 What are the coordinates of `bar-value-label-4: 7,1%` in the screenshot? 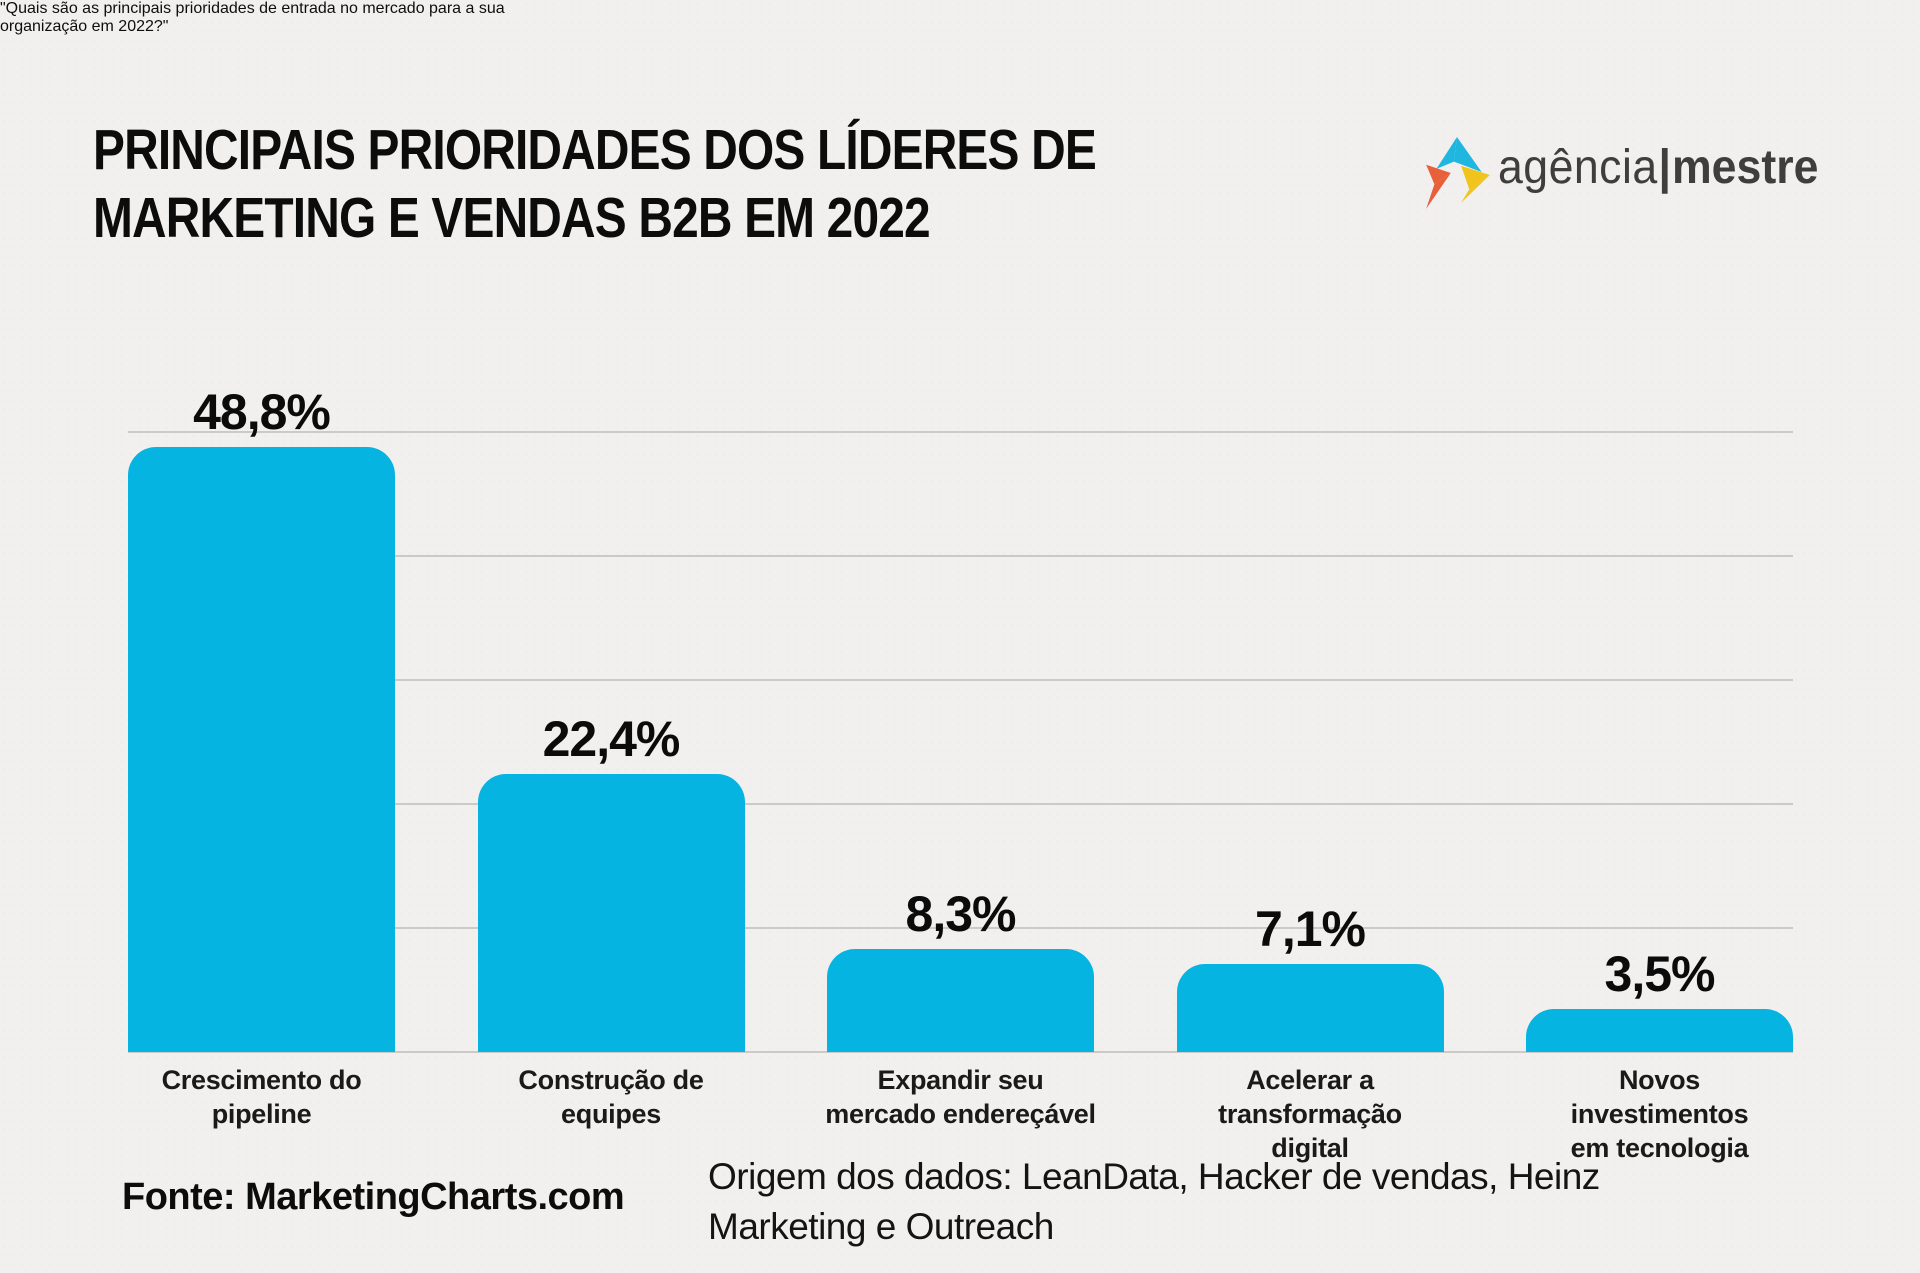 It's located at (1310, 928).